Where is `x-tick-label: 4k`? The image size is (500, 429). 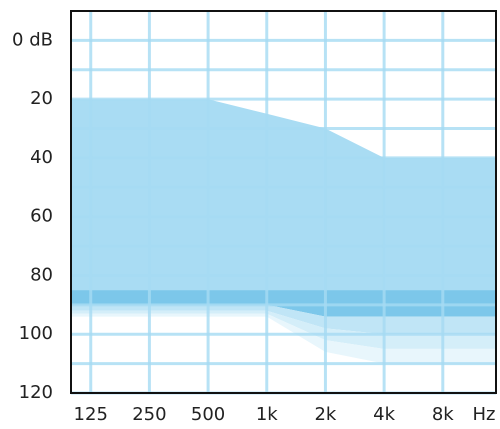 x-tick-label: 4k is located at coordinates (384, 414).